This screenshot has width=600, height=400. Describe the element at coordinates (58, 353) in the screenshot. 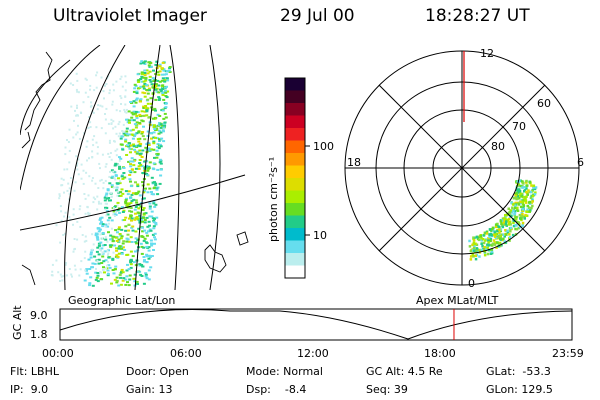

I see `timeline-xtick-0000: 00:00` at that location.